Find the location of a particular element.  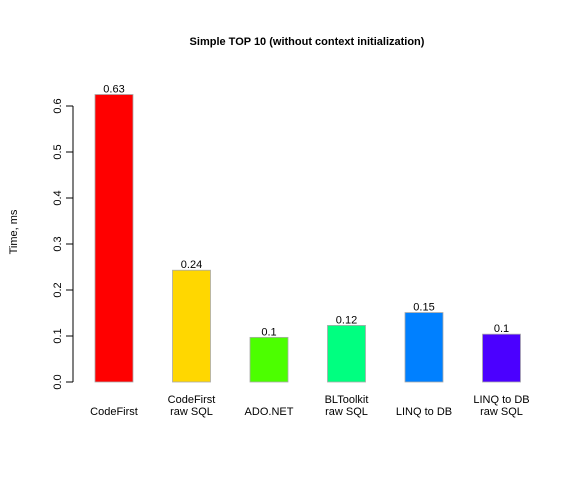

y-axis-label: Time, ms is located at coordinates (14, 231).